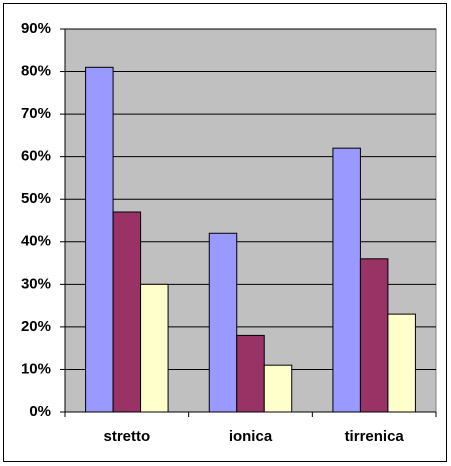 This screenshot has width=451, height=466. What do you see at coordinates (36, 241) in the screenshot?
I see `y-tick-label: 40%` at bounding box center [36, 241].